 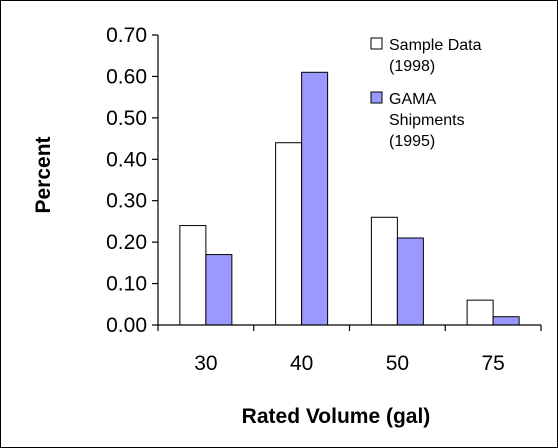 I want to click on y-axis-title: Percent, so click(x=43, y=174).